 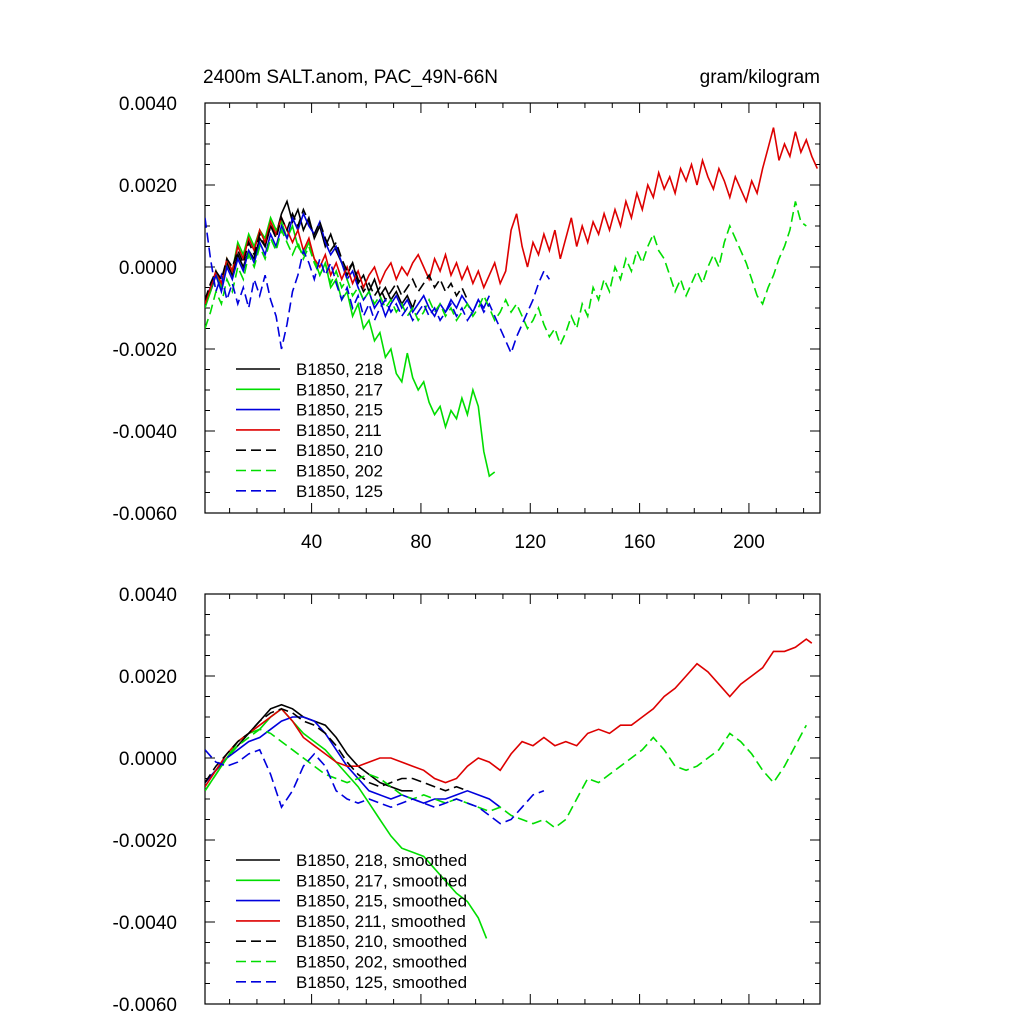 I want to click on x-tick-label: 120, so click(x=530, y=542).